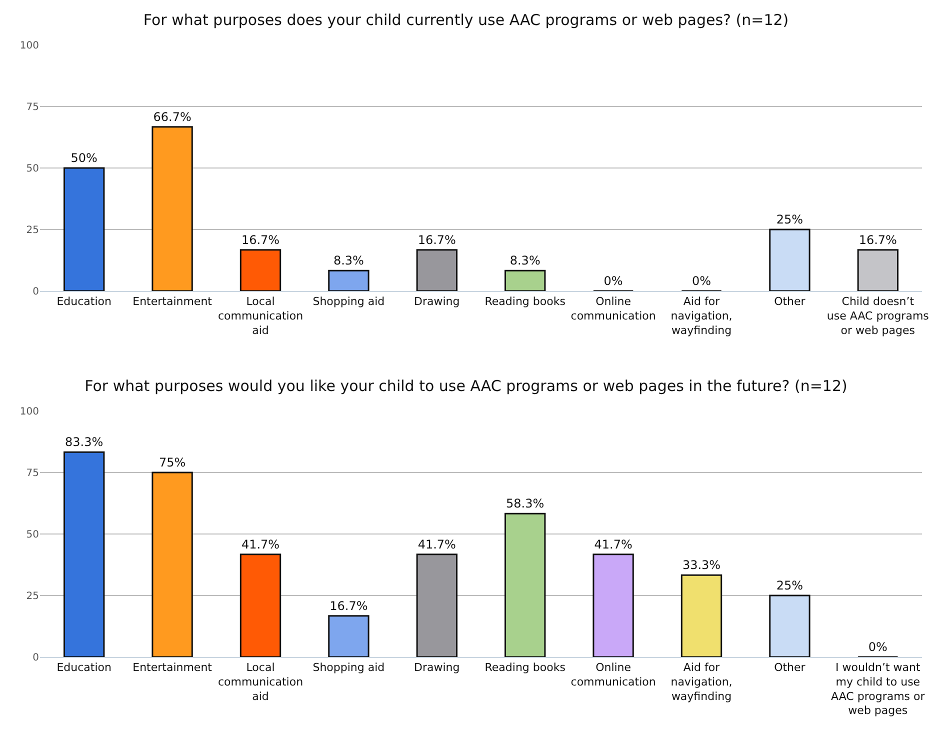  Describe the element at coordinates (172, 463) in the screenshot. I see `data-label: 75%` at that location.